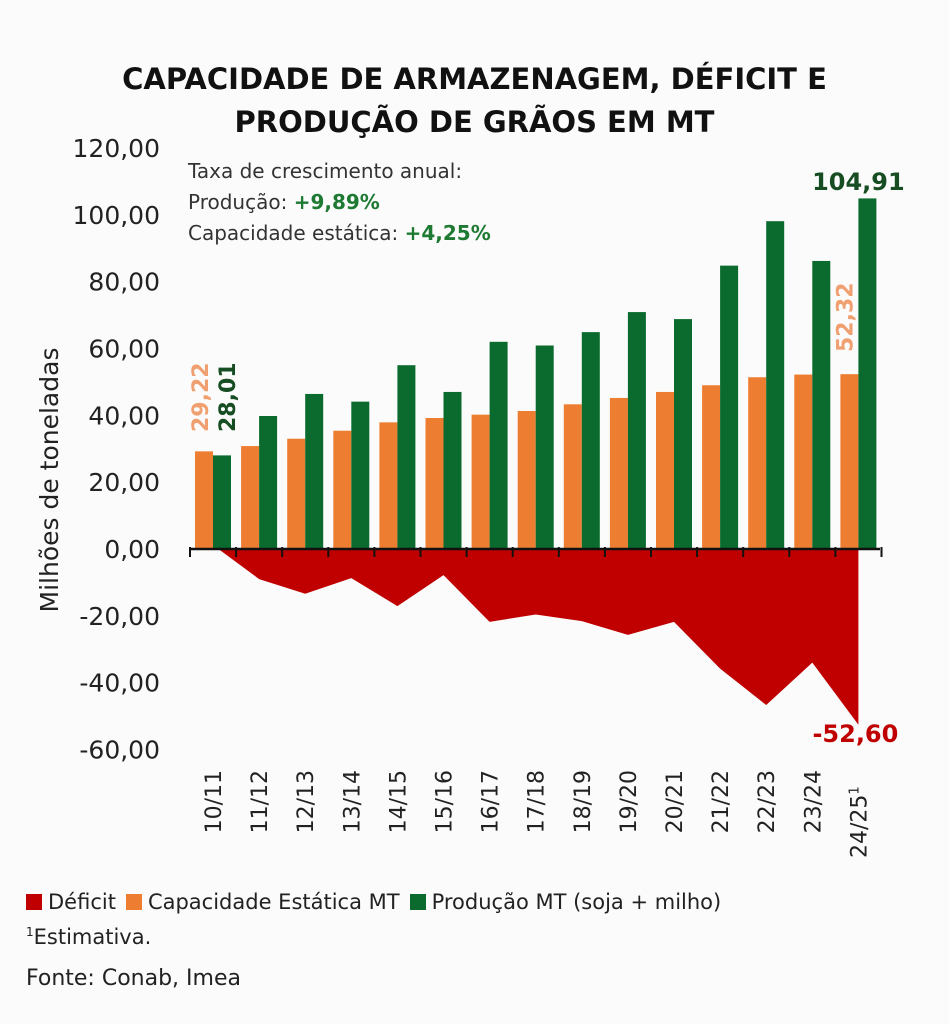  Describe the element at coordinates (583, 801) in the screenshot. I see `x-tick-label: 18/19` at that location.